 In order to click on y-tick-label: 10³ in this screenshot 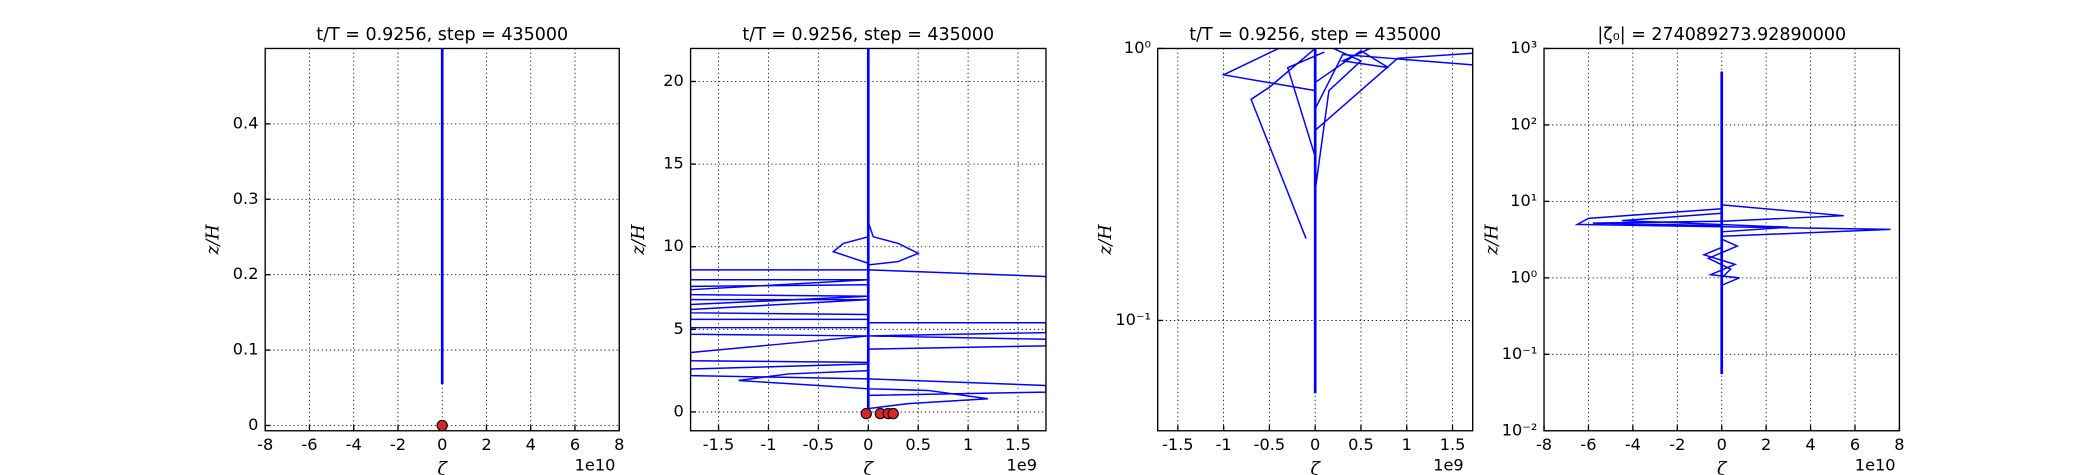, I will do `click(1523, 47)`.